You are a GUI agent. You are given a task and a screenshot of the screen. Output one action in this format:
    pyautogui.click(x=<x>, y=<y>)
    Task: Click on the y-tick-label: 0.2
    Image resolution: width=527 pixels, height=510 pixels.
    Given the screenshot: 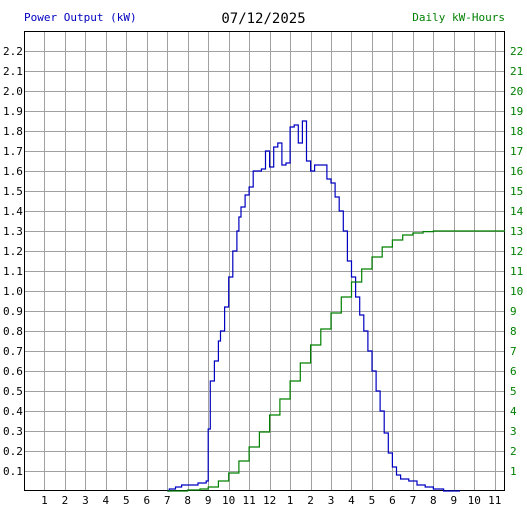 What is the action you would take?
    pyautogui.click(x=13, y=451)
    